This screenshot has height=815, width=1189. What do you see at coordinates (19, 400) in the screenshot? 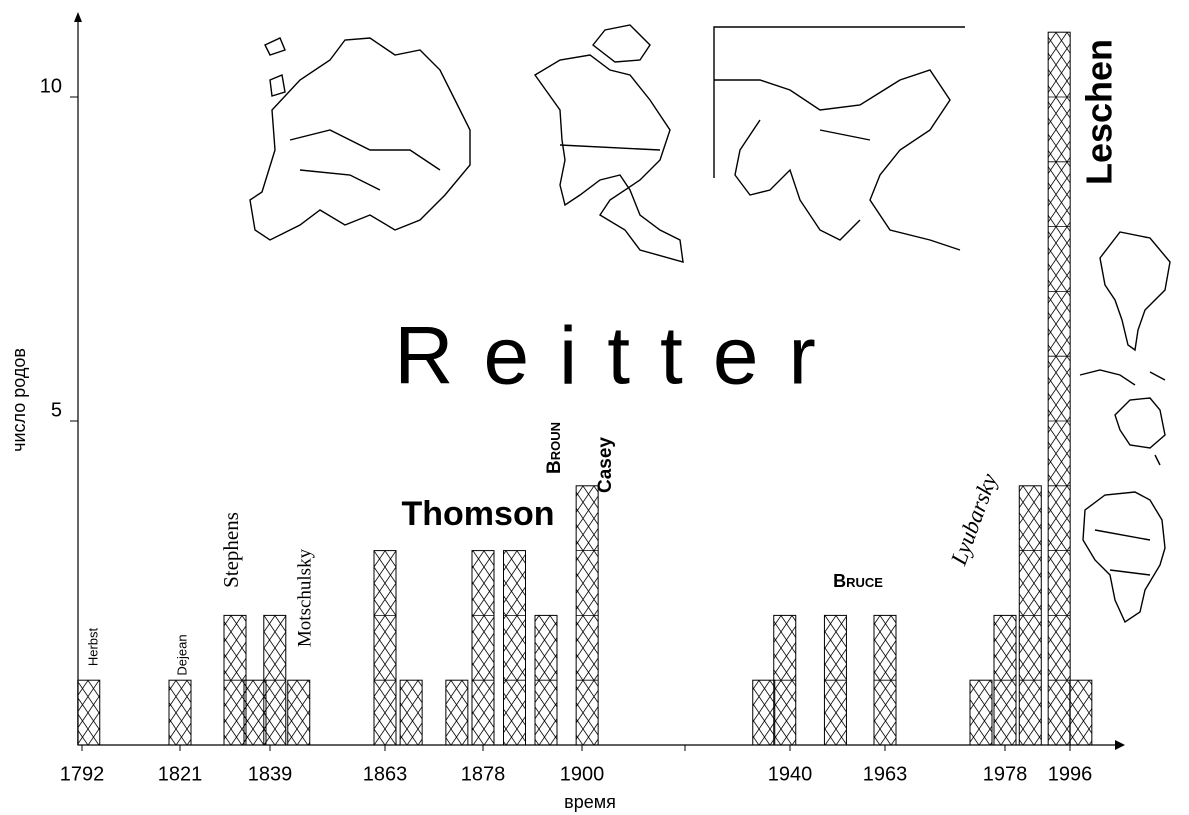
I see `y-axis-label: число родов` at bounding box center [19, 400].